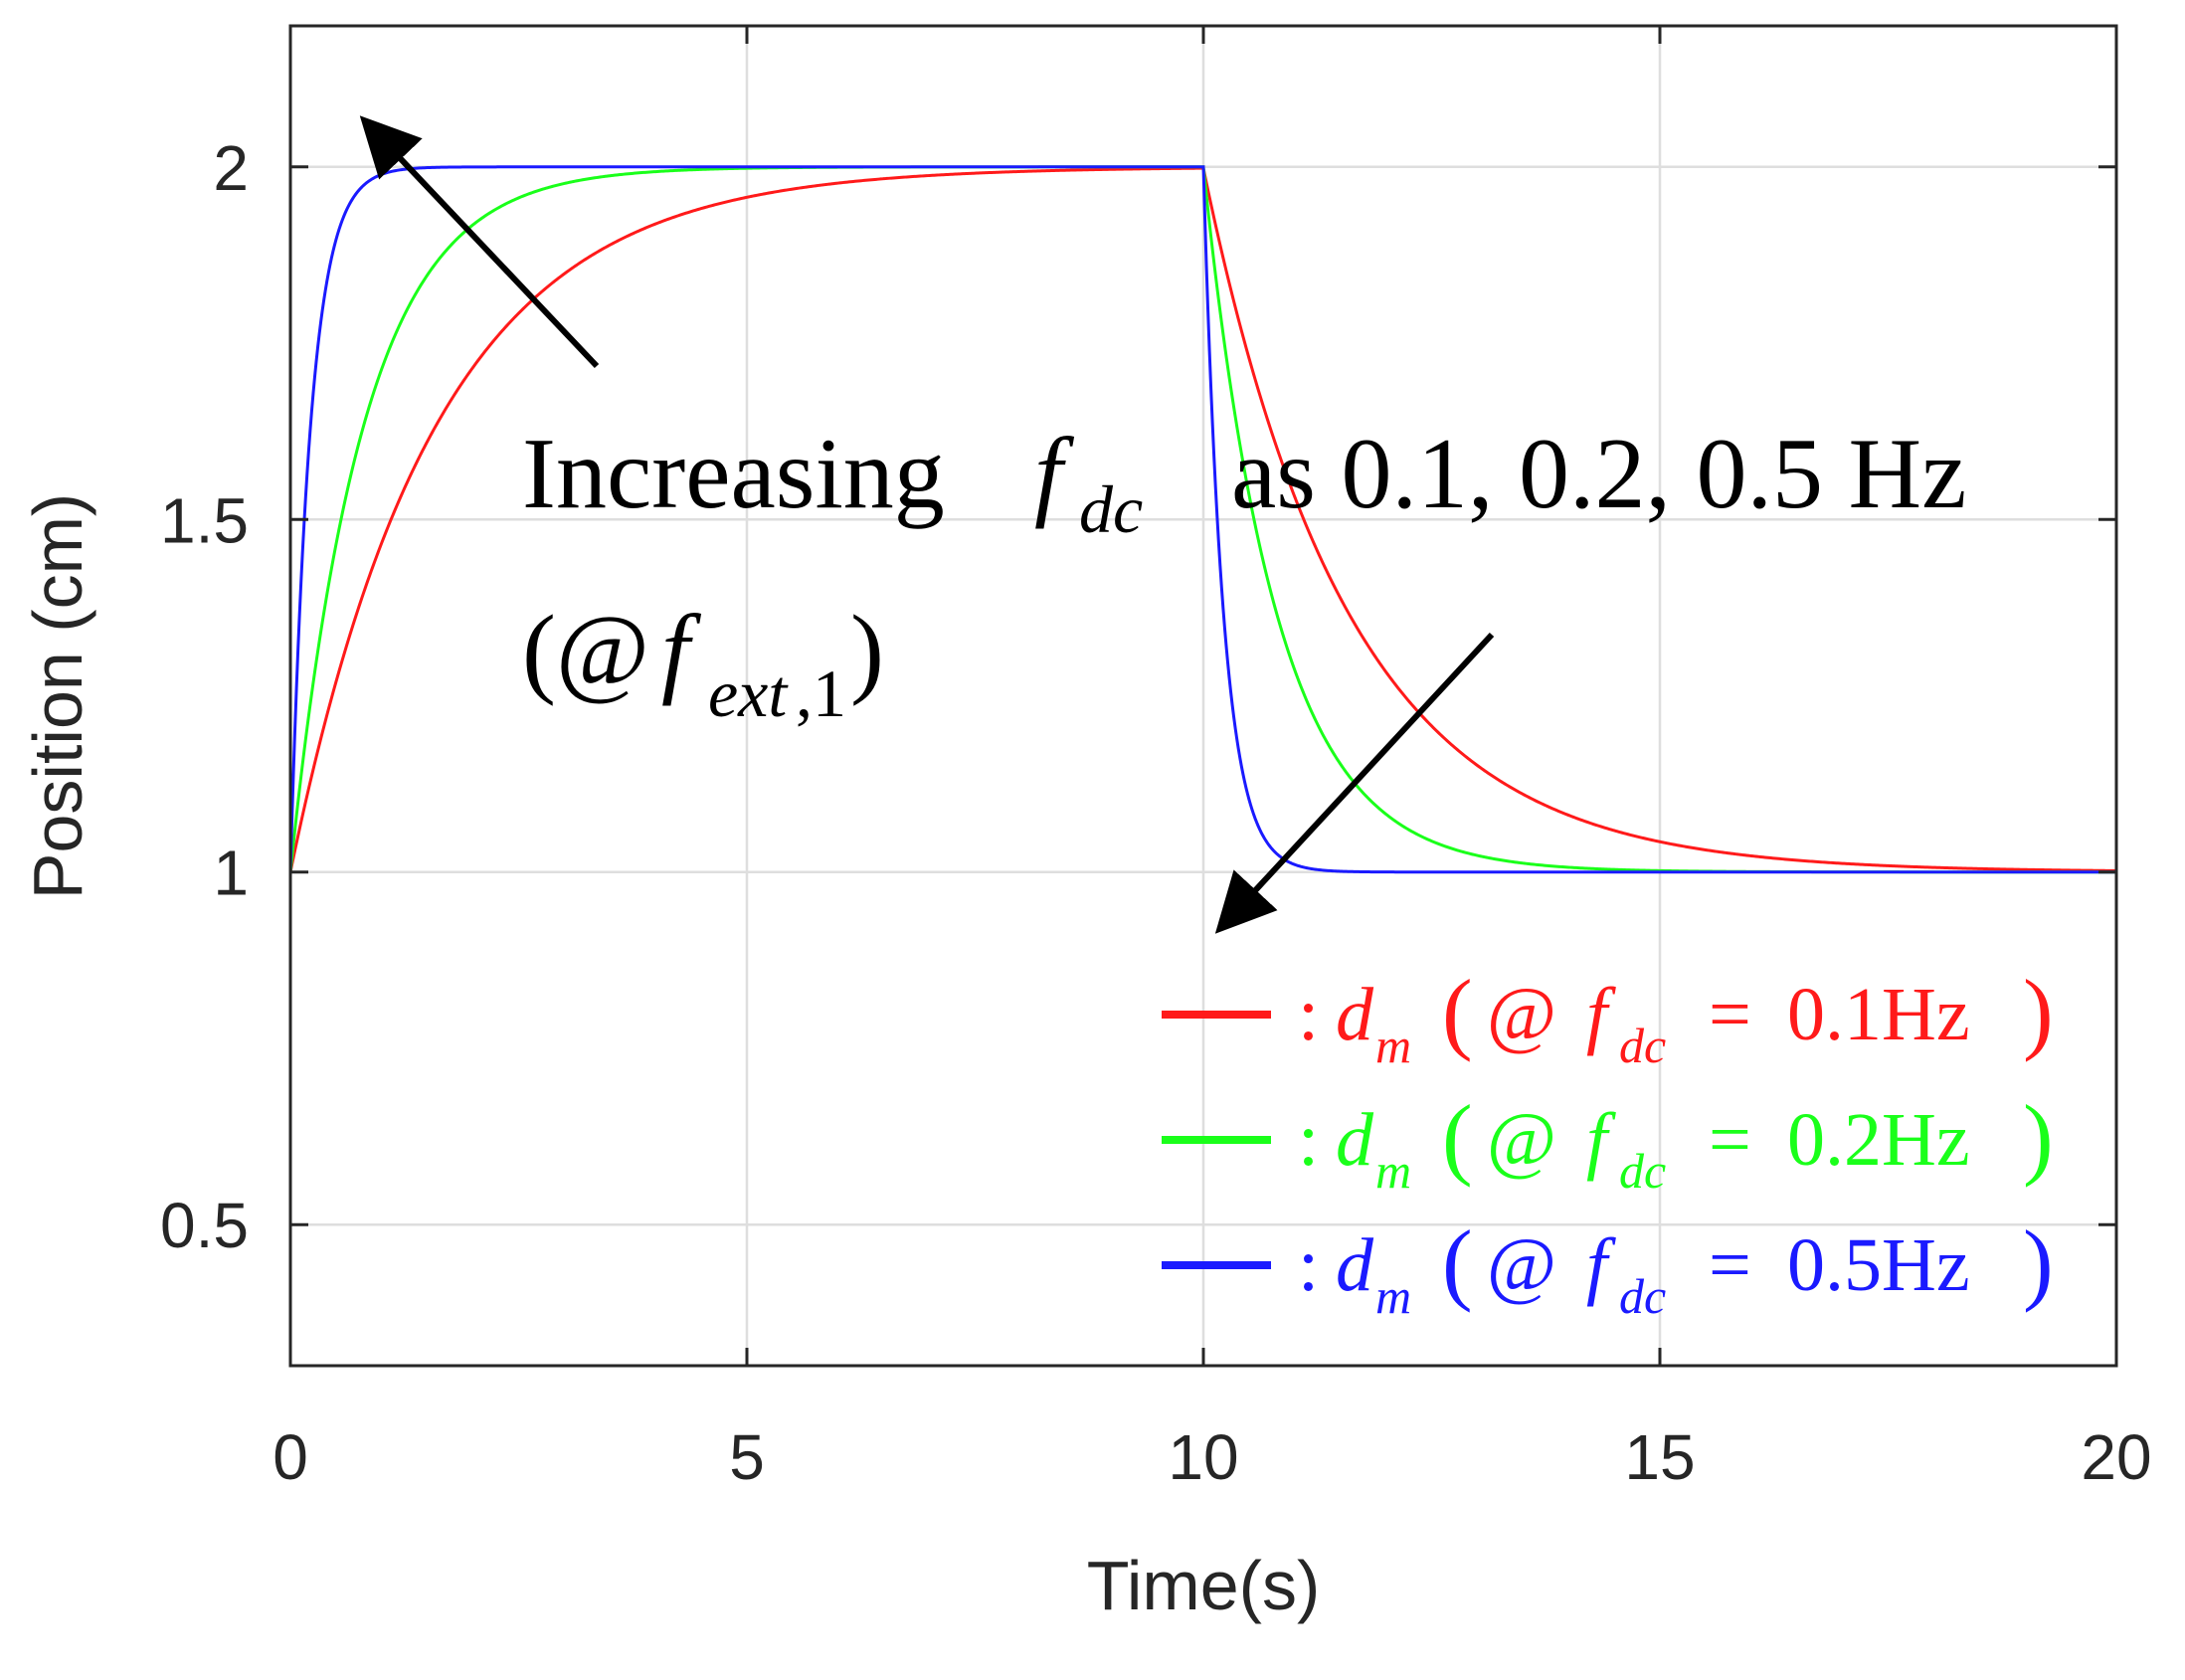  Describe the element at coordinates (585, 651) in the screenshot. I see `annotation-open: (@` at that location.